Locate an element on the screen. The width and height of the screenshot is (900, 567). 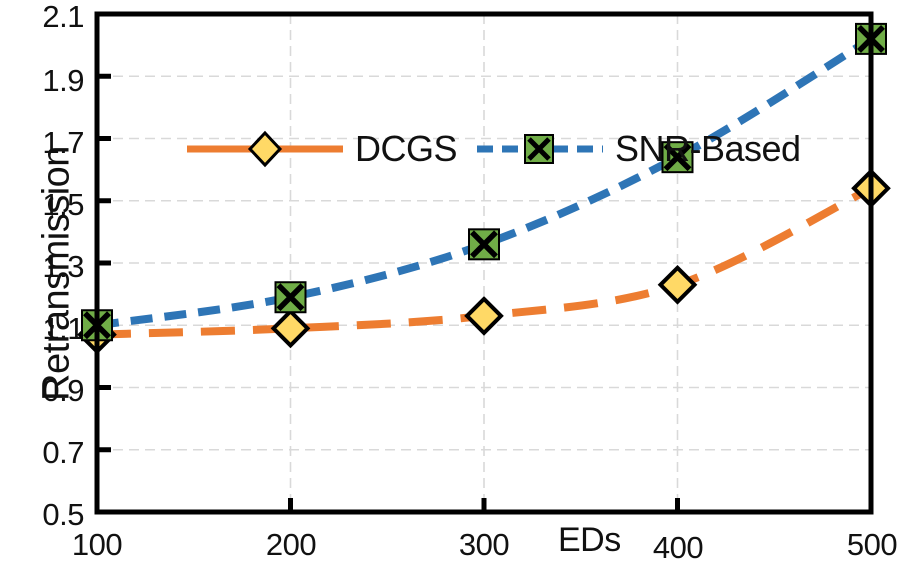
legend-swatch-snr-based is located at coordinates (540, 149).